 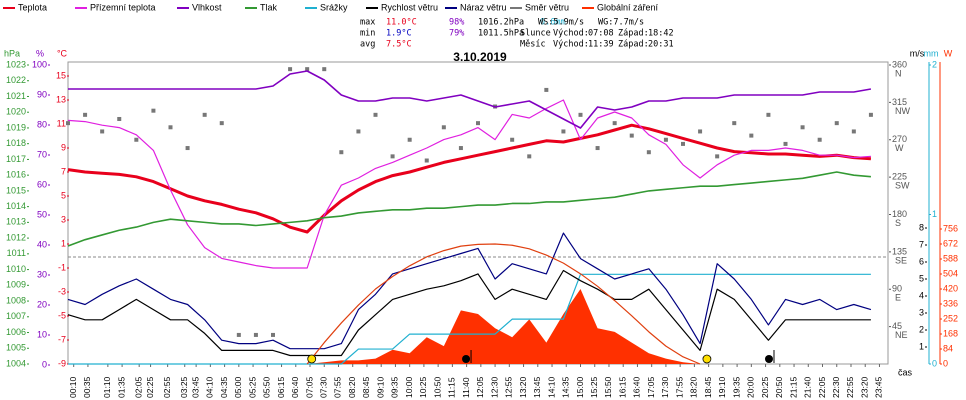 What do you see at coordinates (899, 64) in the screenshot?
I see `y-tick-label: 360` at bounding box center [899, 64].